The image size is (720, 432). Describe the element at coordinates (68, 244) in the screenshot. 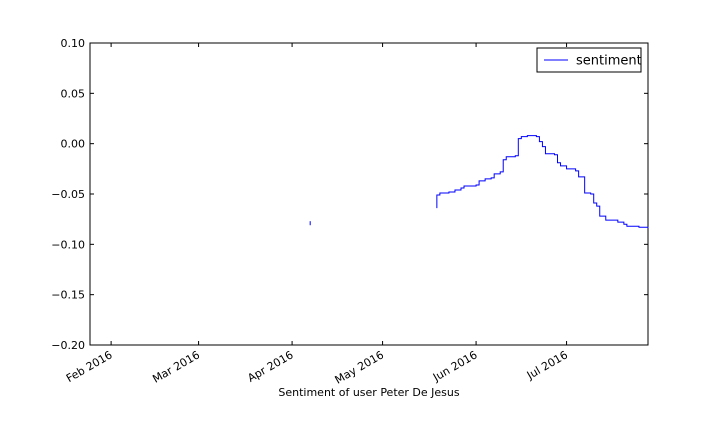

I see `y-tick-label: −0.10` at that location.